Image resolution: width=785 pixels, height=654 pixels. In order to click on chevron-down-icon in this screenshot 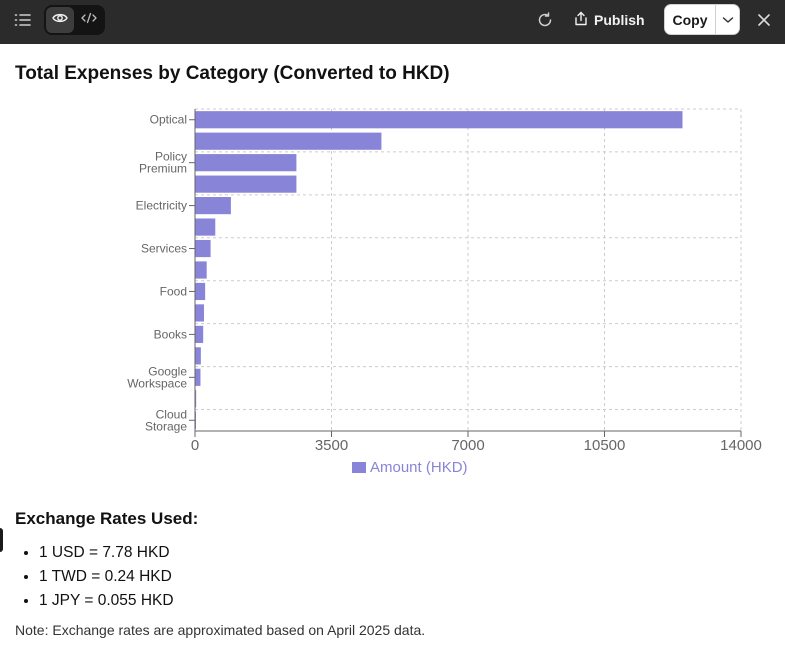, I will do `click(728, 20)`.